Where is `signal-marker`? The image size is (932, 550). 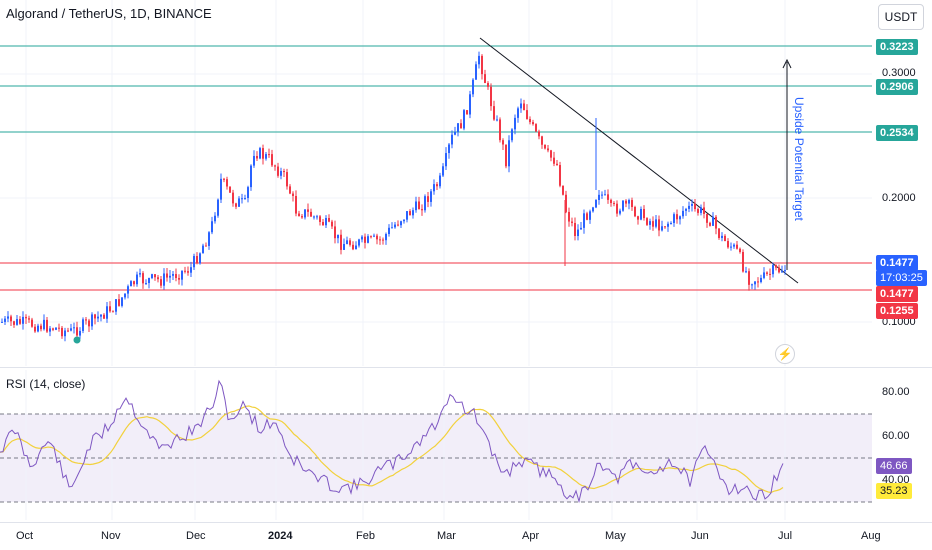 signal-marker is located at coordinates (77, 340).